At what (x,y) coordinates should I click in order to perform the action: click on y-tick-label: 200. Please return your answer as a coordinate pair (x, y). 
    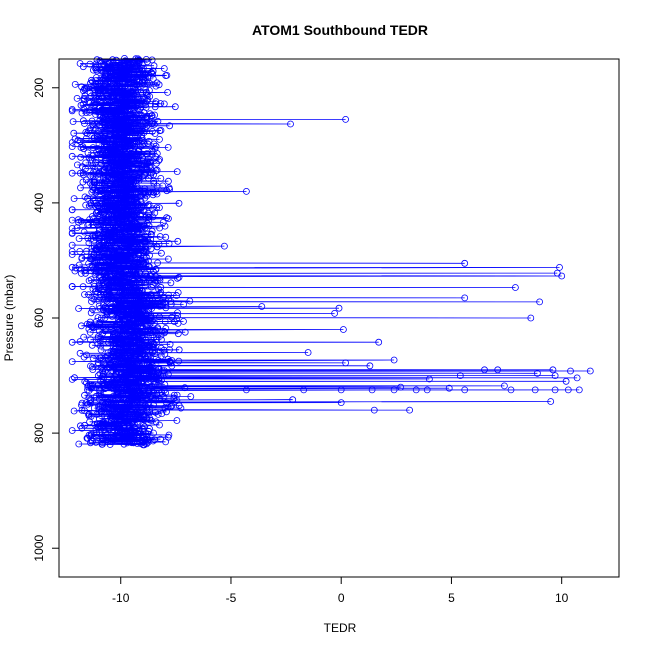
    Looking at the image, I should click on (39, 87).